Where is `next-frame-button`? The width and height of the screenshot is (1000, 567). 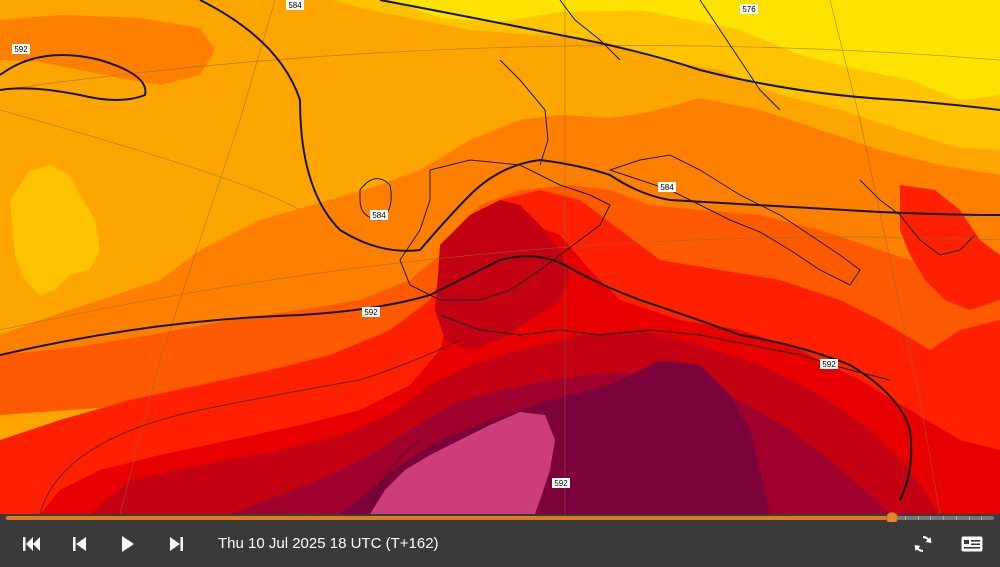
next-frame-button is located at coordinates (176, 544).